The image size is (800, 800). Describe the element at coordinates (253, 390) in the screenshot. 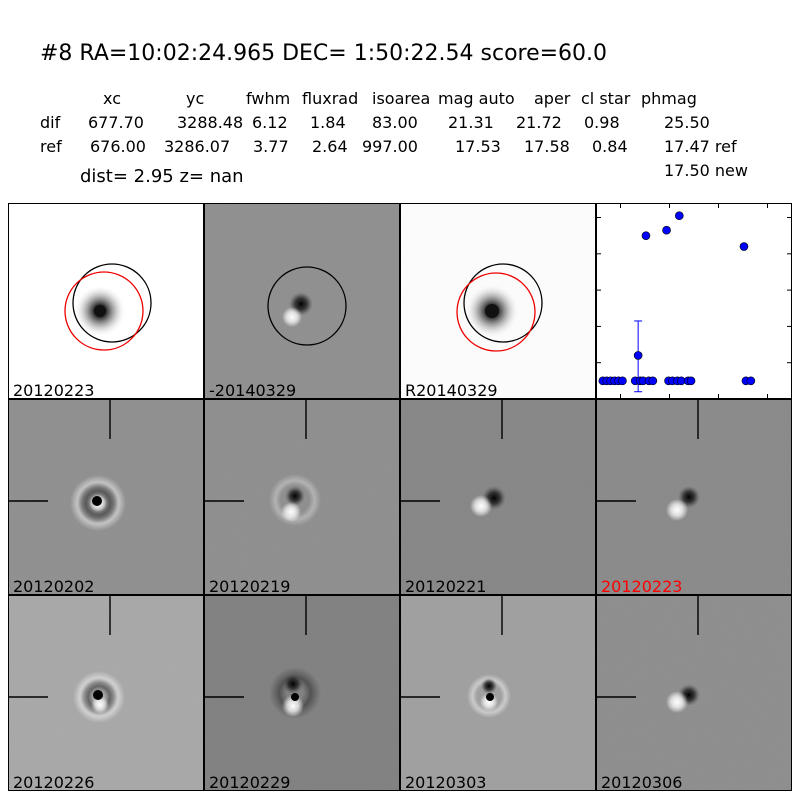

I see `panel-label: -20140329` at that location.